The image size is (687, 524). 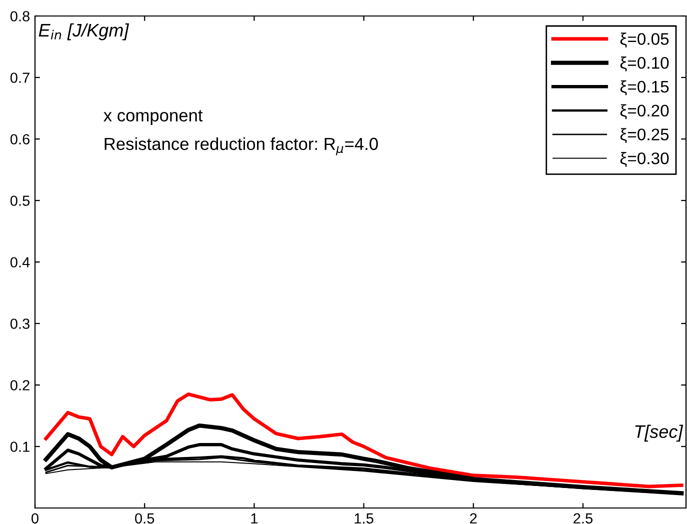 What do you see at coordinates (20, 323) in the screenshot?
I see `y-tick-label: 0.3` at bounding box center [20, 323].